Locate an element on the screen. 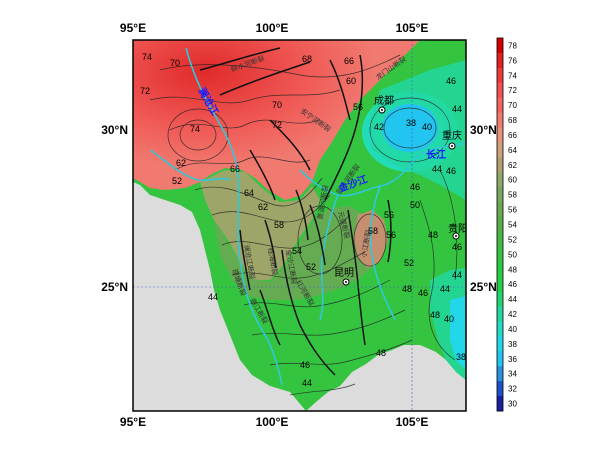 The height and width of the screenshot is (450, 600). city-label: 贵阳 is located at coordinates (458, 228).